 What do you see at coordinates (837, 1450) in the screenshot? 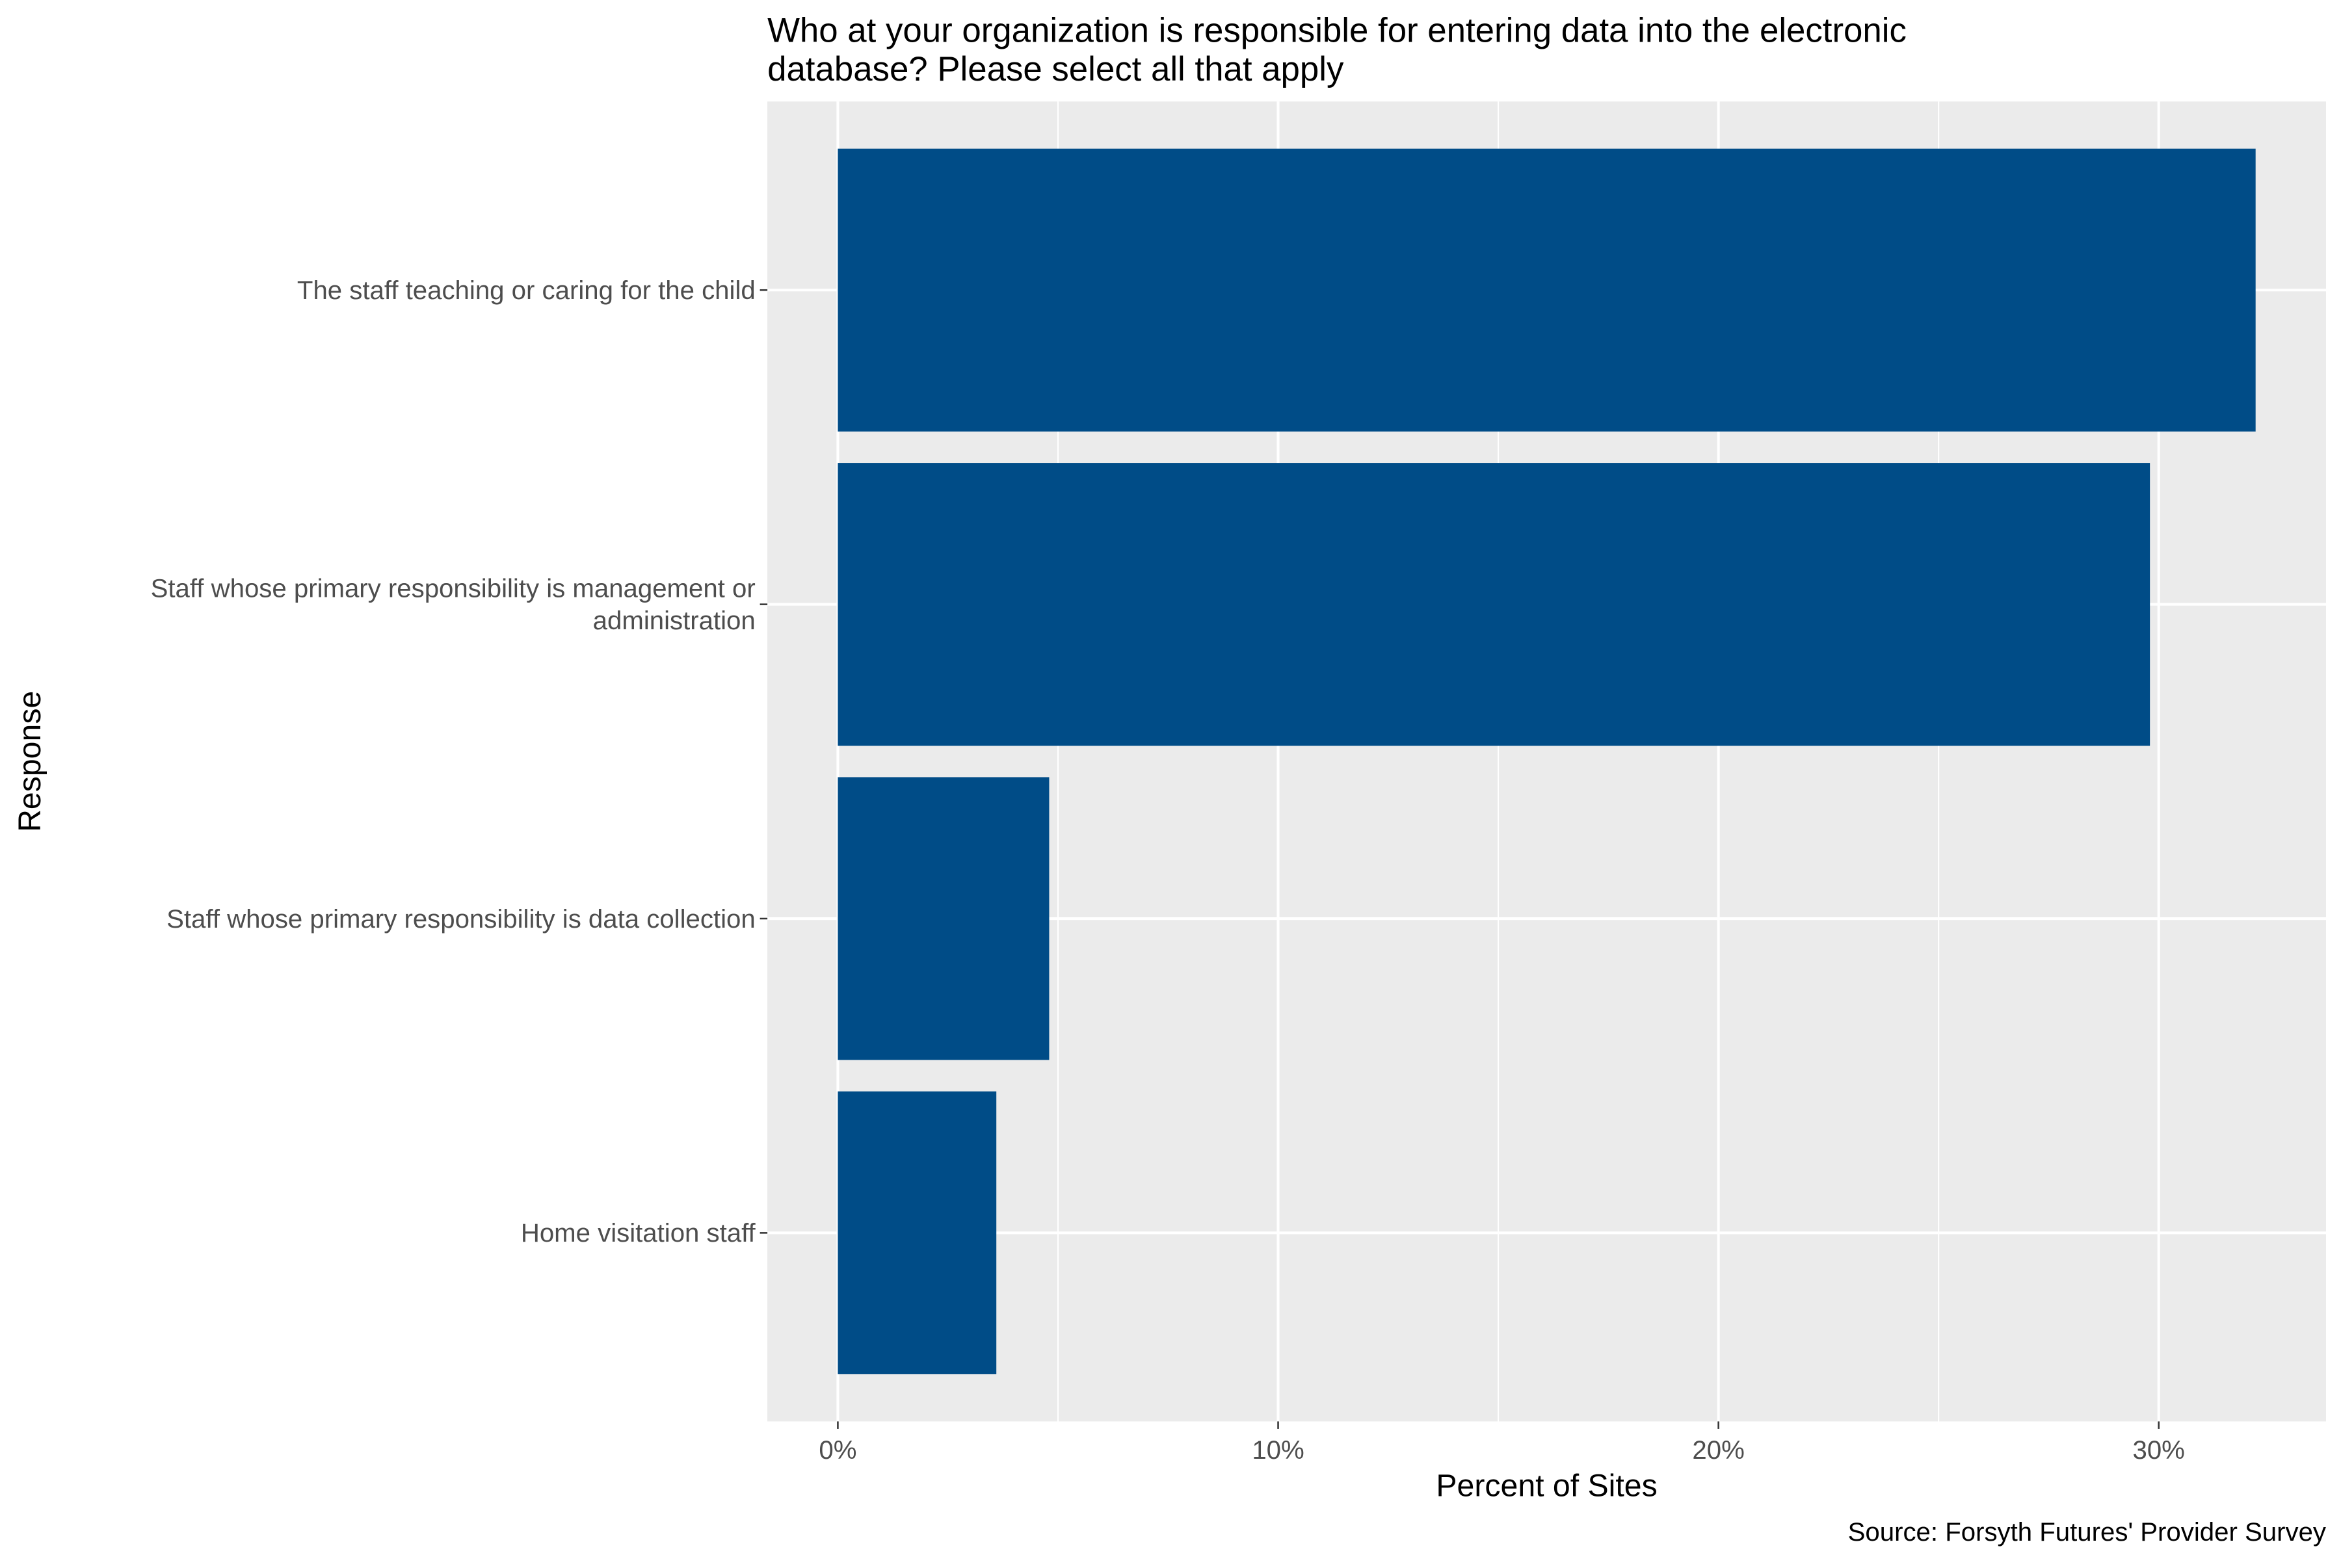
I see `x-tick-label: 0%` at bounding box center [837, 1450].